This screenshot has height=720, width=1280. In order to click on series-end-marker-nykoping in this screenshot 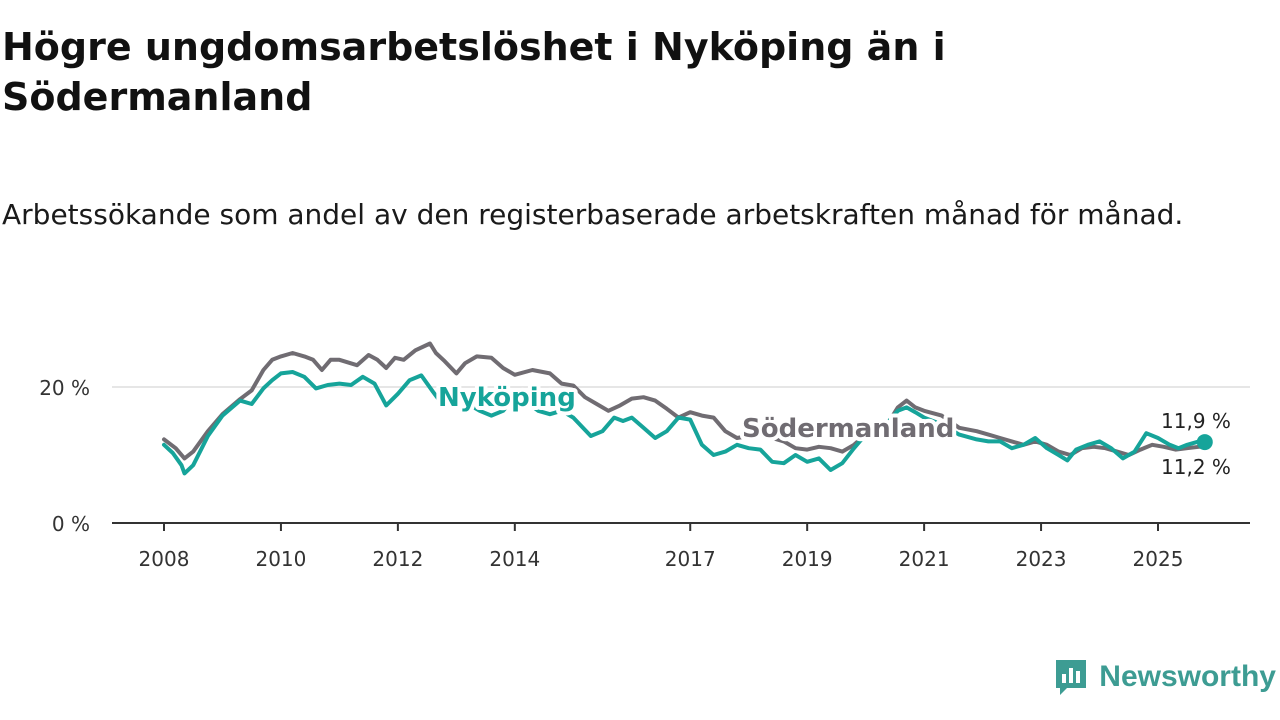, I will do `click(1204, 442)`.